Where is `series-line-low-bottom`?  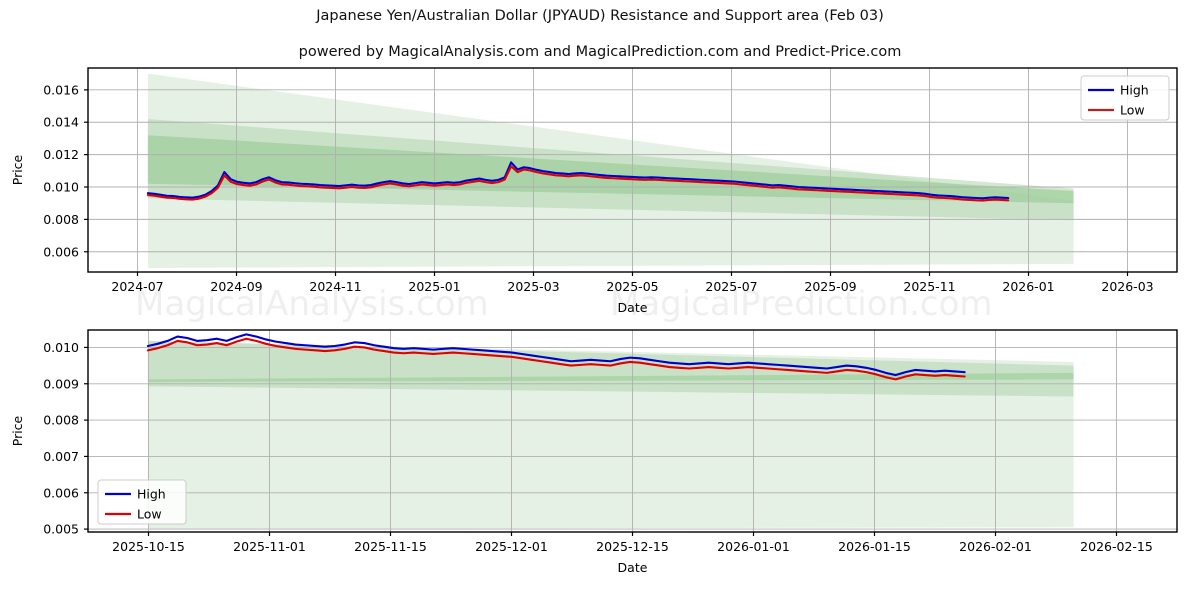
series-line-low-bottom is located at coordinates (556, 359).